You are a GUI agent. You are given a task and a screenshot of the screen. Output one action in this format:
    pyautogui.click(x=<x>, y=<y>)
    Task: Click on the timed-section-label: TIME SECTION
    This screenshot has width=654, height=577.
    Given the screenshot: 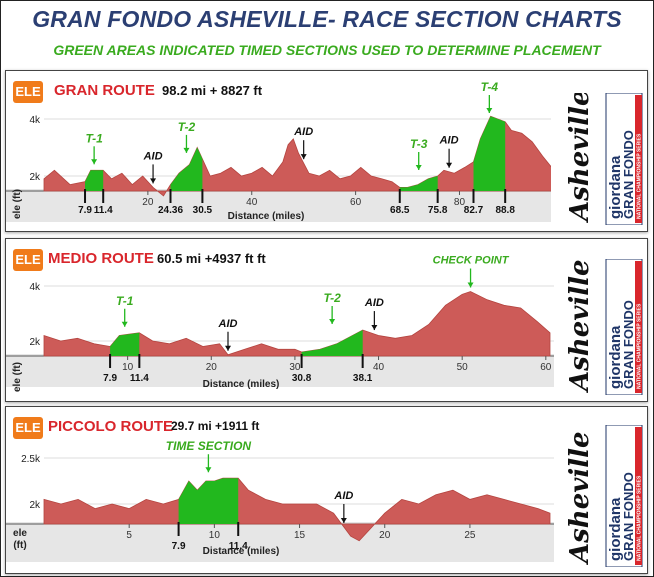 What is the action you would take?
    pyautogui.click(x=209, y=446)
    